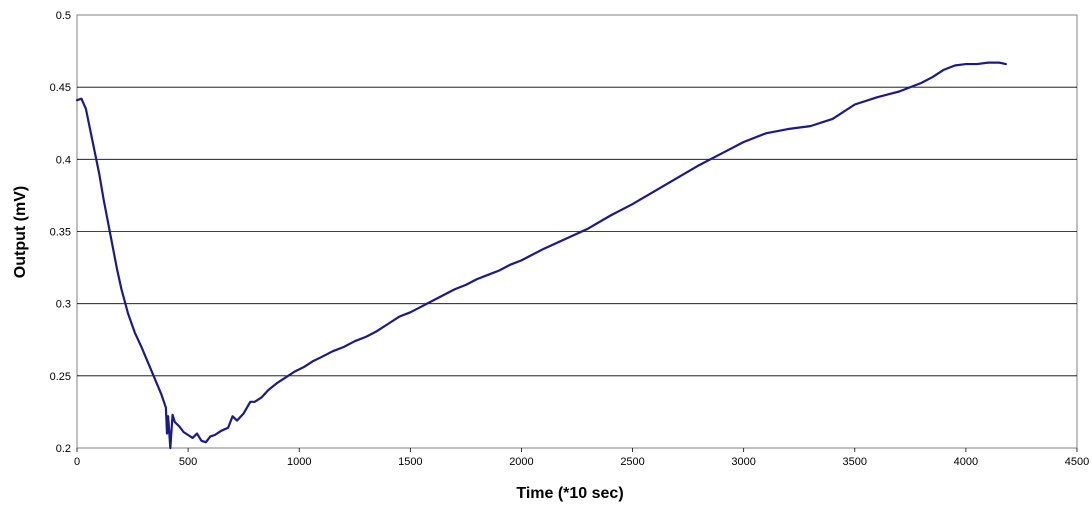 Image resolution: width=1091 pixels, height=508 pixels. I want to click on y-tick-label: 0.5, so click(63, 16).